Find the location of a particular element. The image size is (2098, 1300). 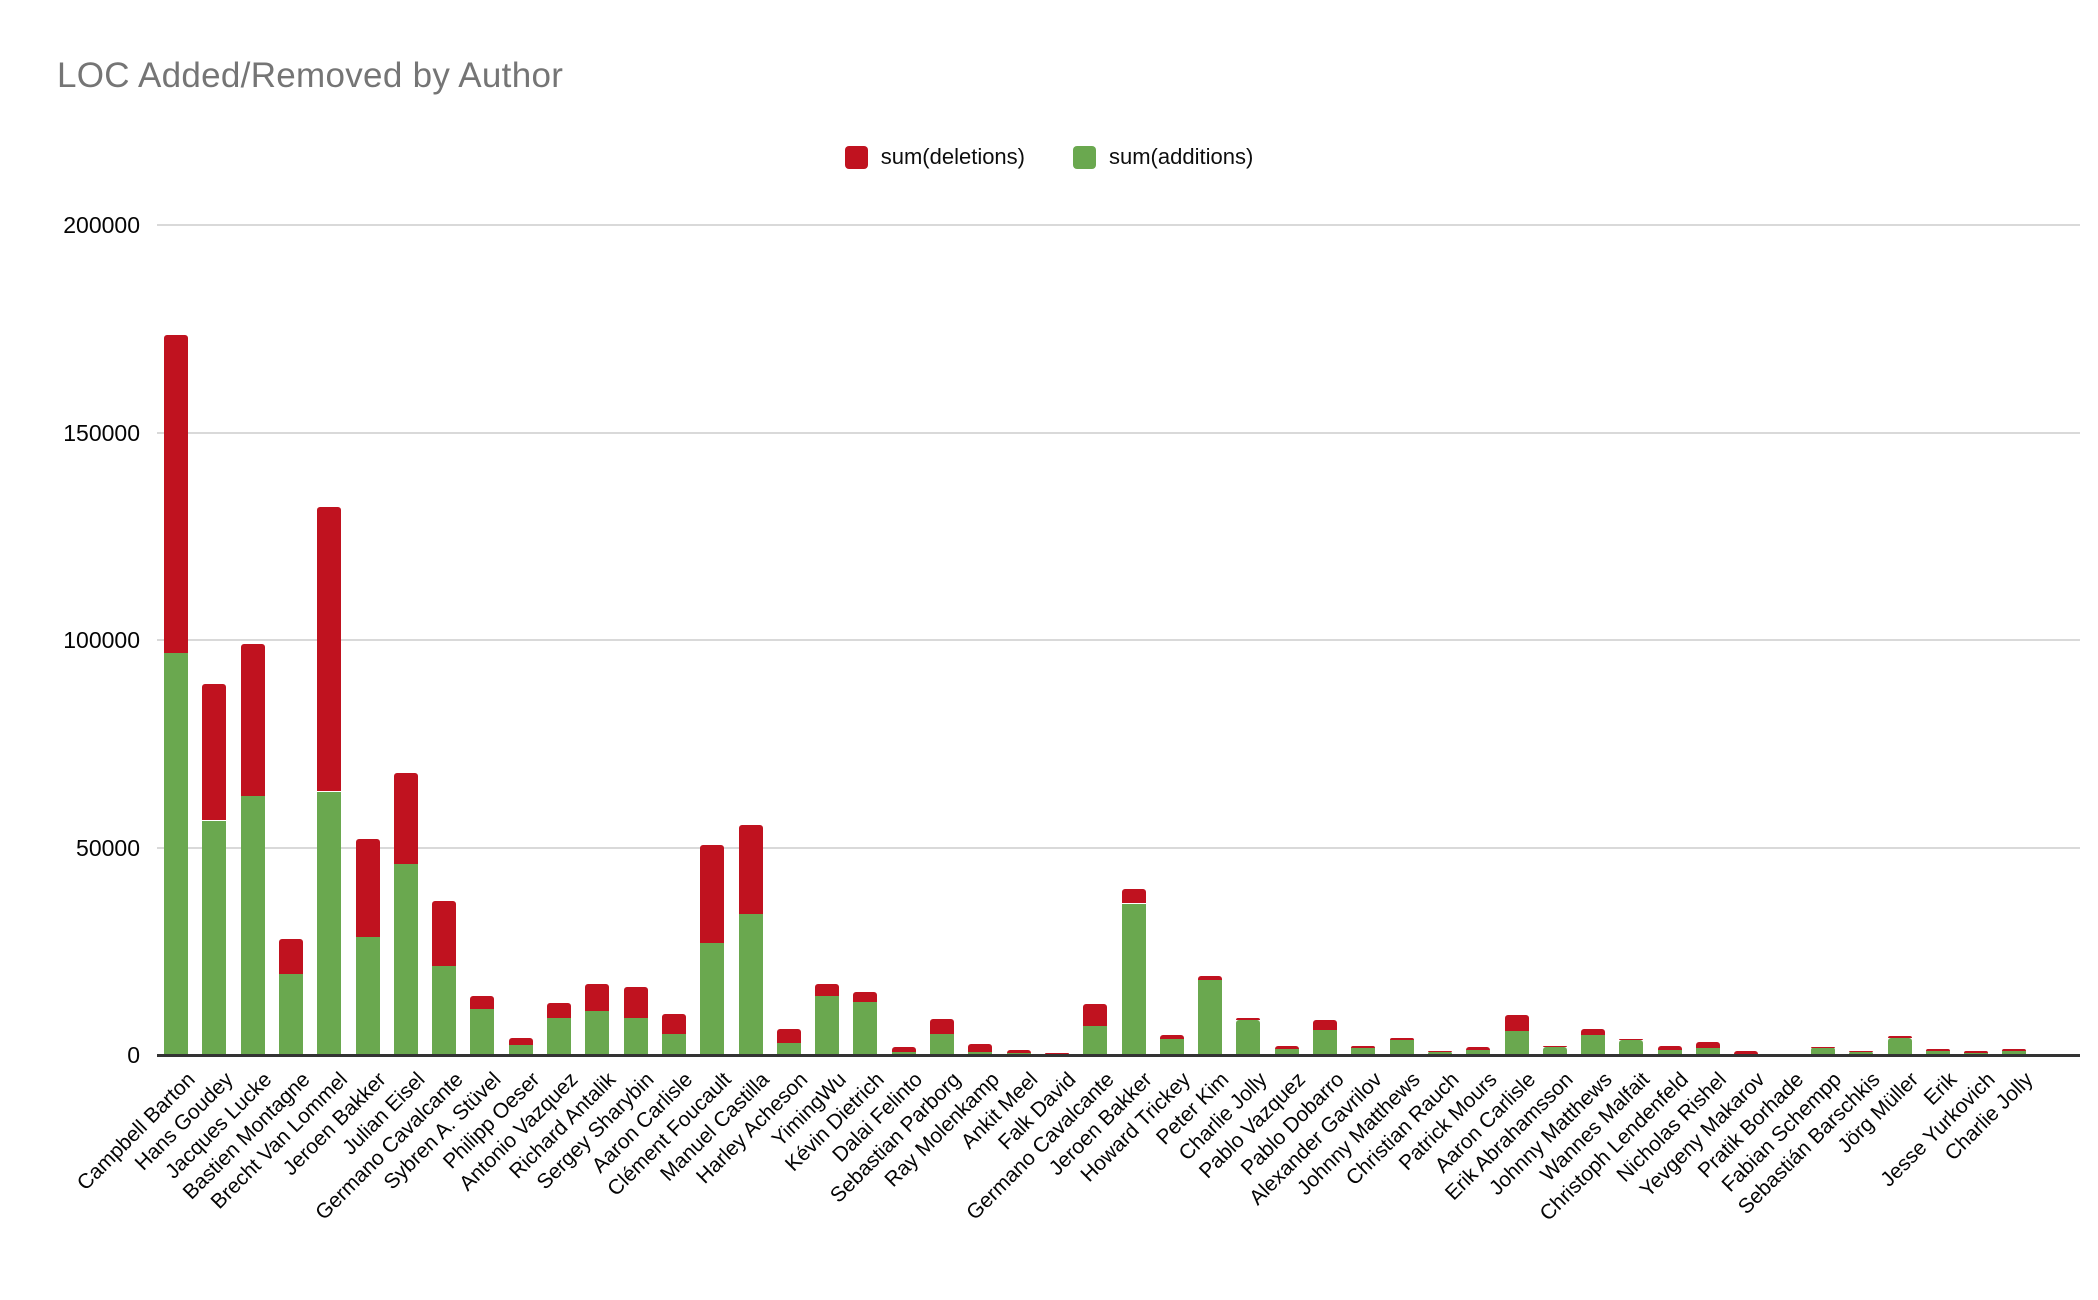

y-tick-label: 100000 is located at coordinates (101, 640).